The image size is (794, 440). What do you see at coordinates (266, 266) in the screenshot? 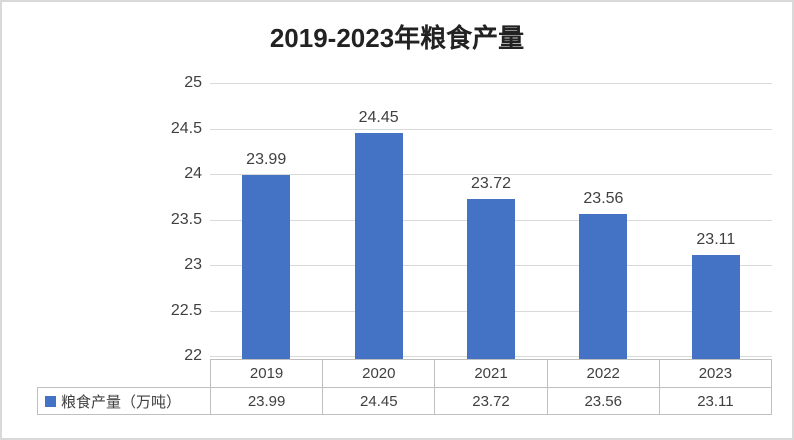
I see `bar-2019` at bounding box center [266, 266].